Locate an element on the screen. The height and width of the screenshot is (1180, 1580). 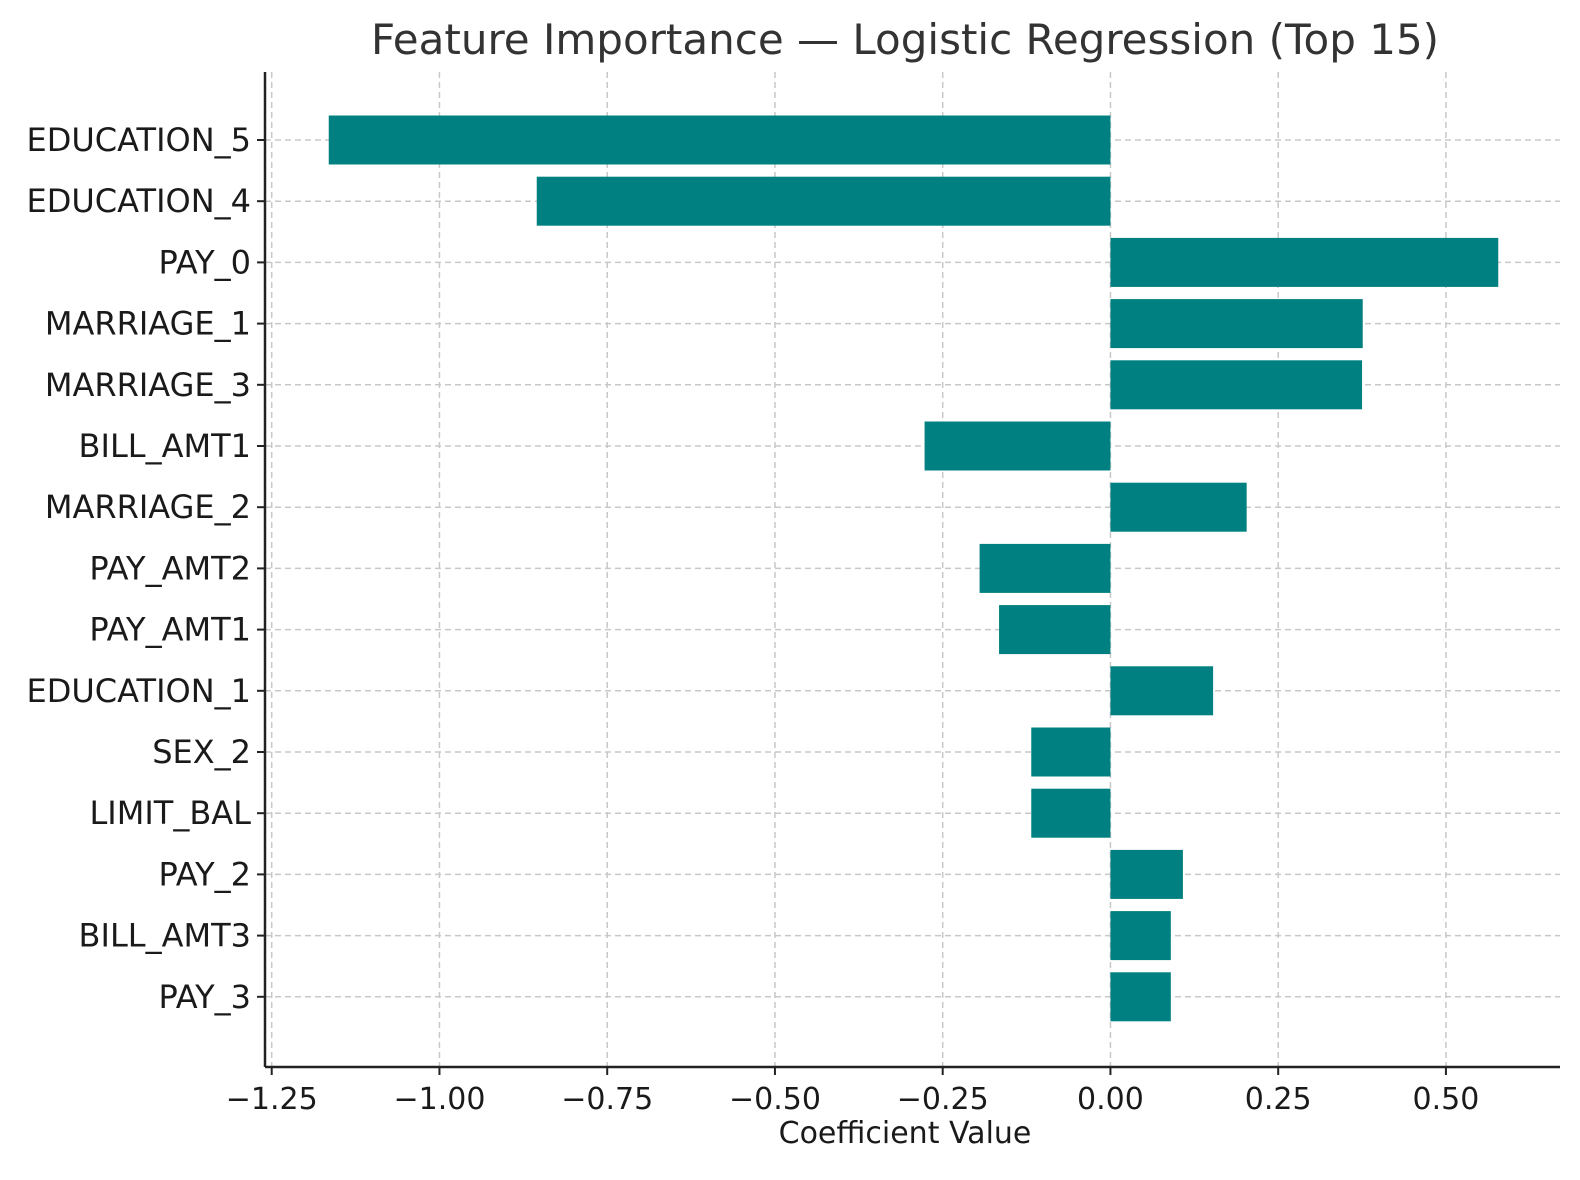
x-tick-label: 0.50 is located at coordinates (1446, 1099).